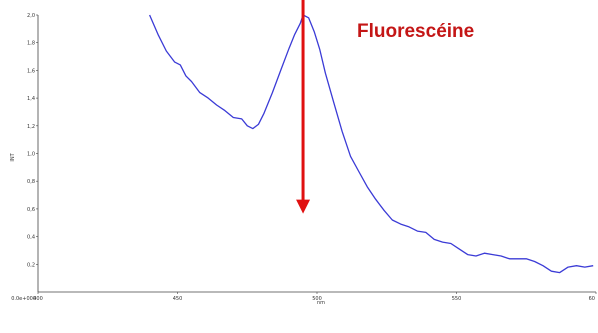 This screenshot has width=598, height=333. Describe the element at coordinates (31, 127) in the screenshot. I see `y-tick-label: 1,2` at that location.